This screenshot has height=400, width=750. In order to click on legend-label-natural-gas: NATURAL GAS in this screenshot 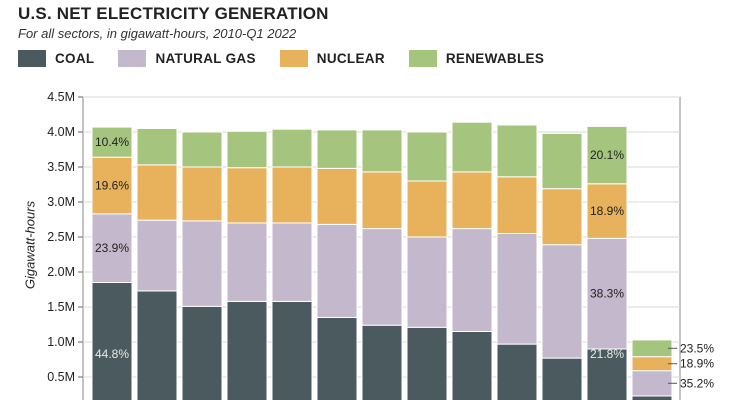, I will do `click(205, 58)`.